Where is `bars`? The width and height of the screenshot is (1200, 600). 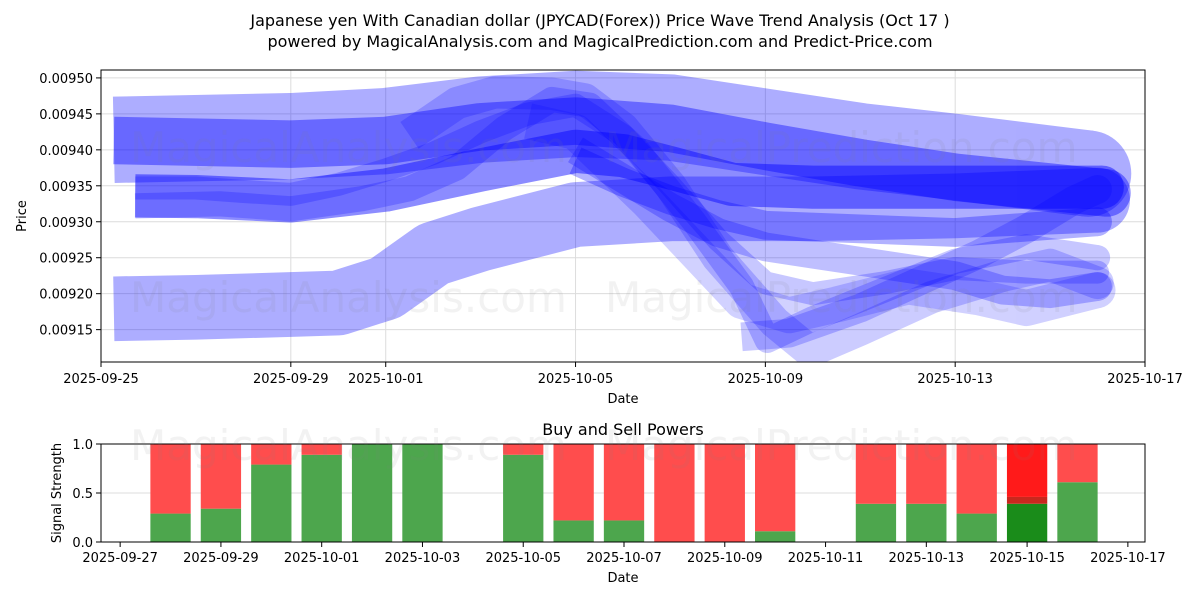
bars is located at coordinates (624, 493).